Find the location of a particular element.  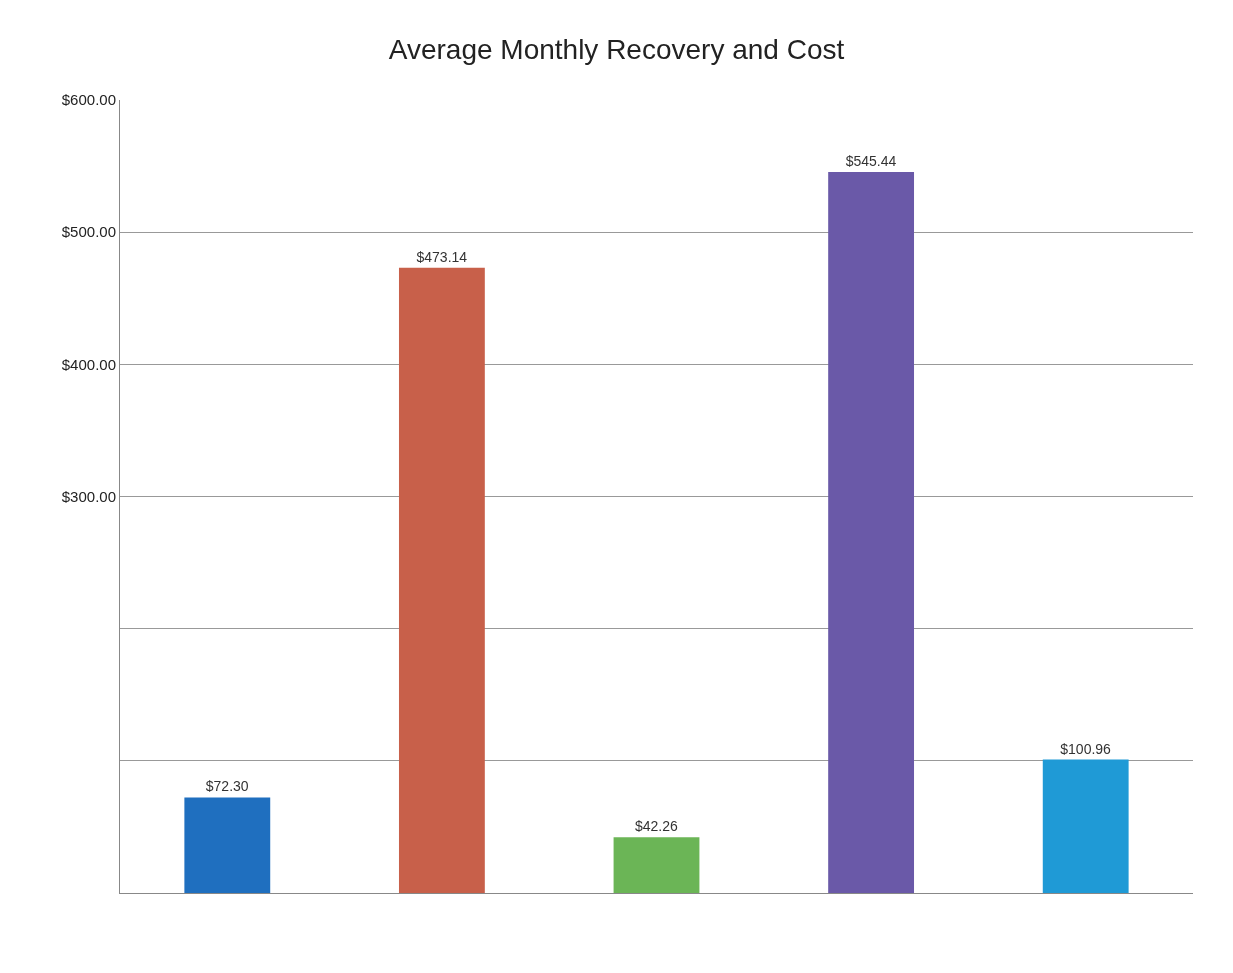

y-tick-label: $400.00 is located at coordinates (88, 364).